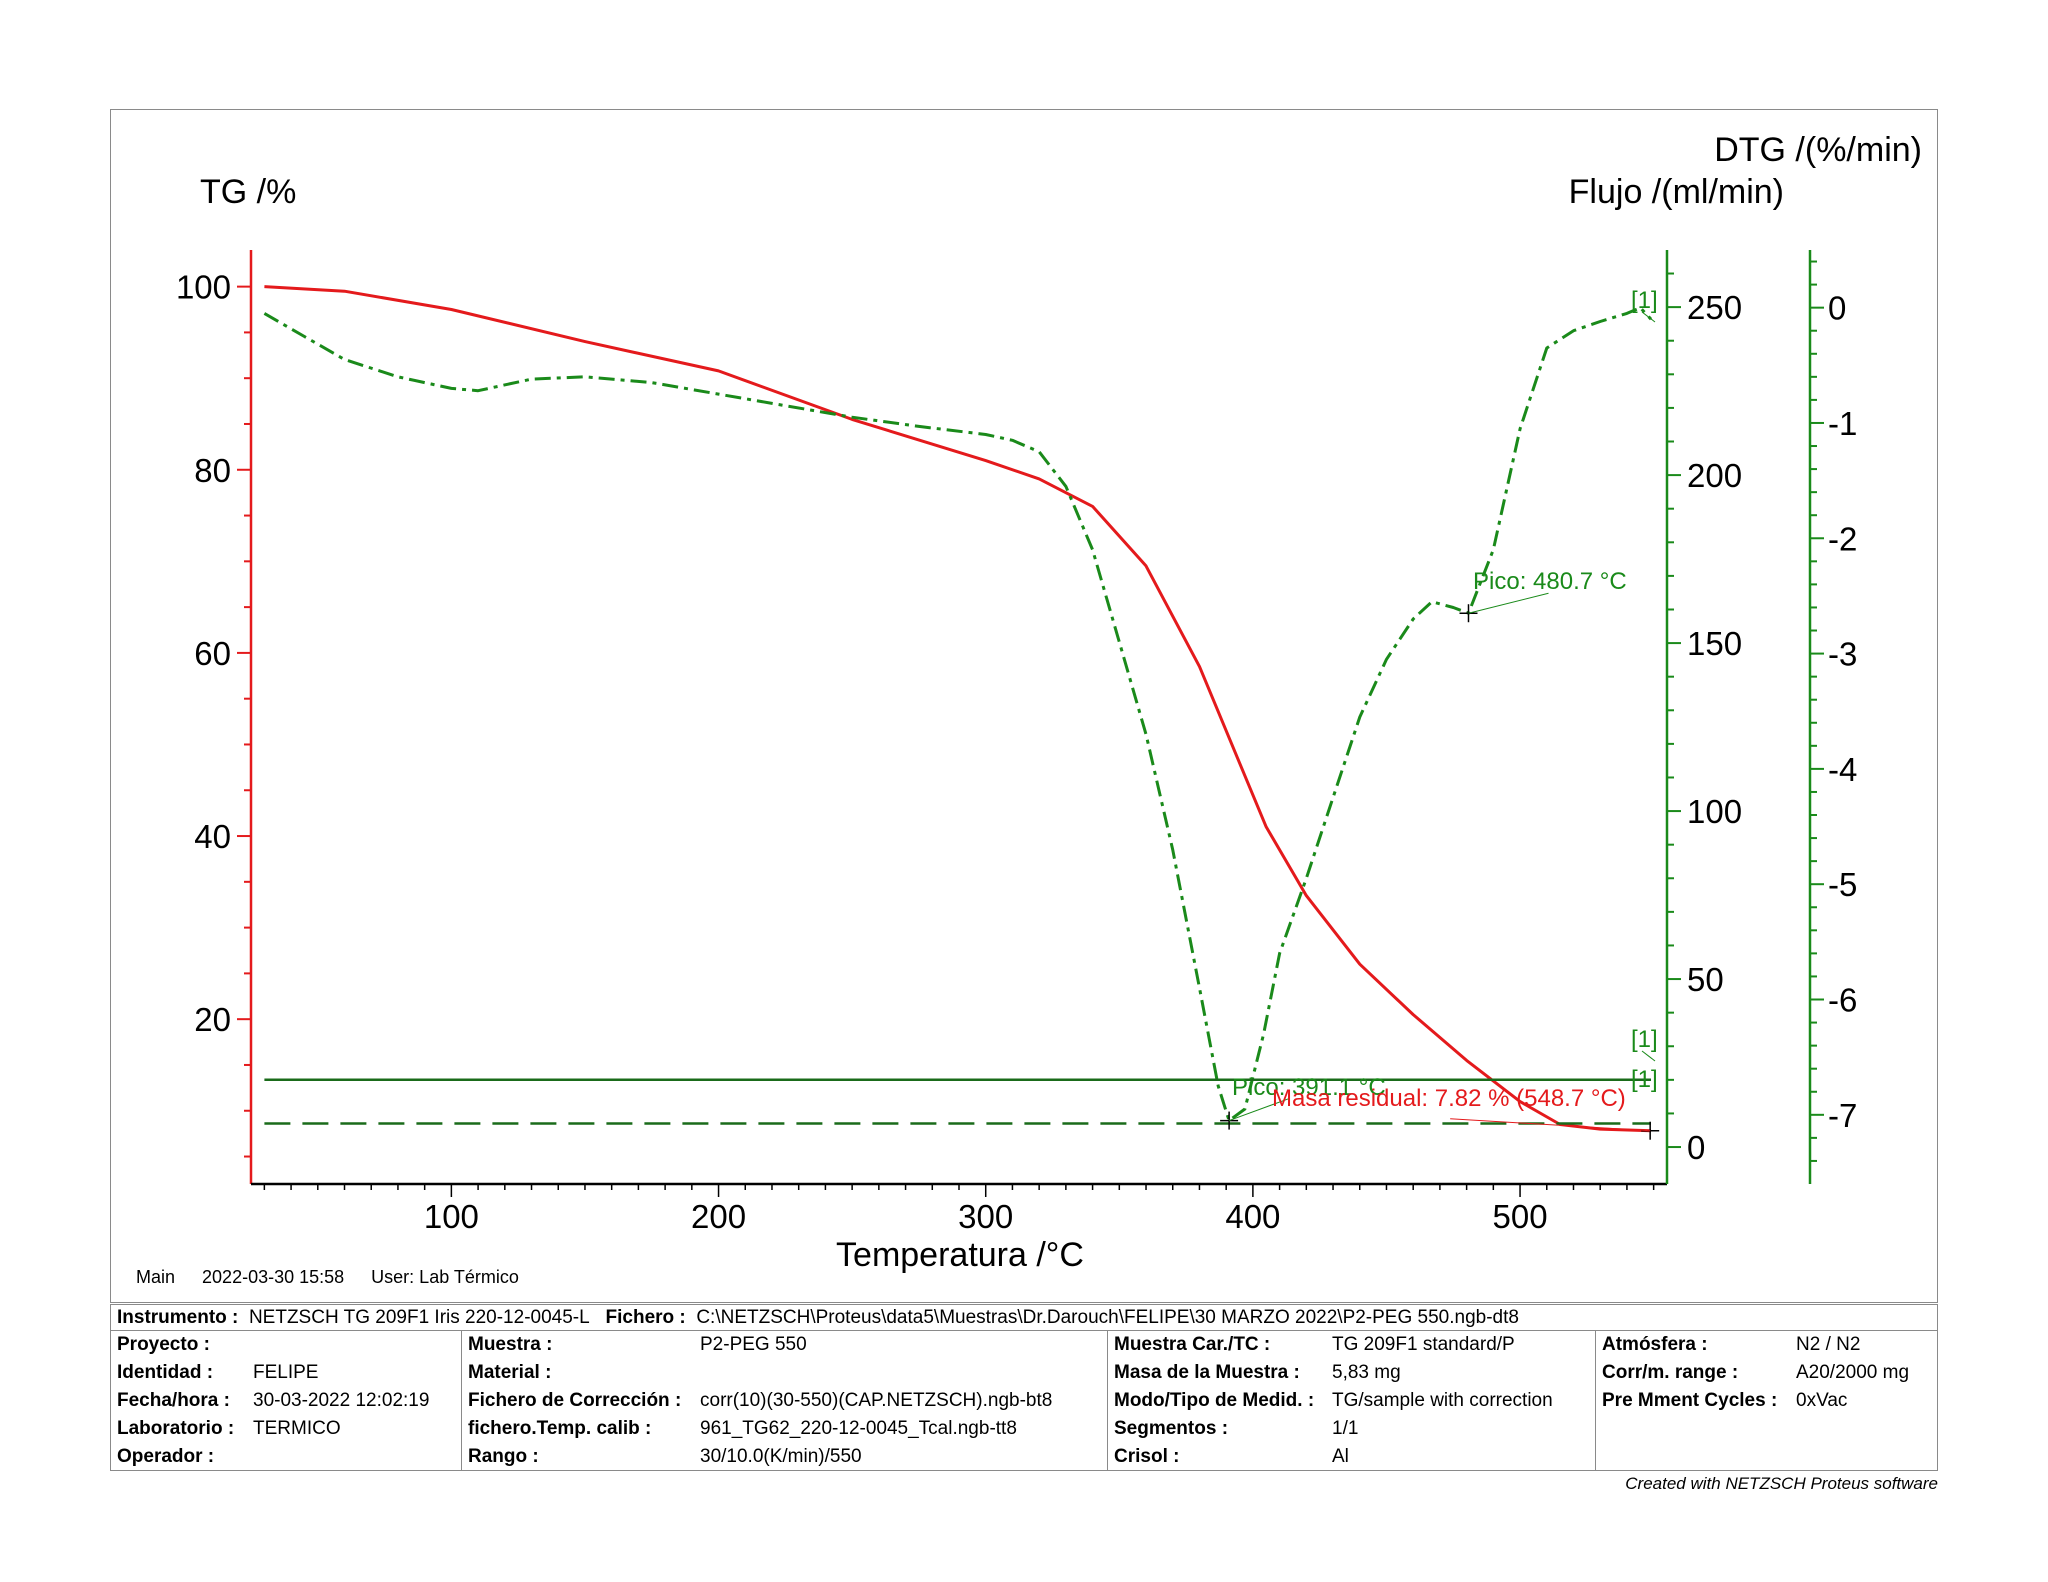 The height and width of the screenshot is (1582, 2048). Describe the element at coordinates (286, 1345) in the screenshot. I see `info-row: Proyecto :` at that location.